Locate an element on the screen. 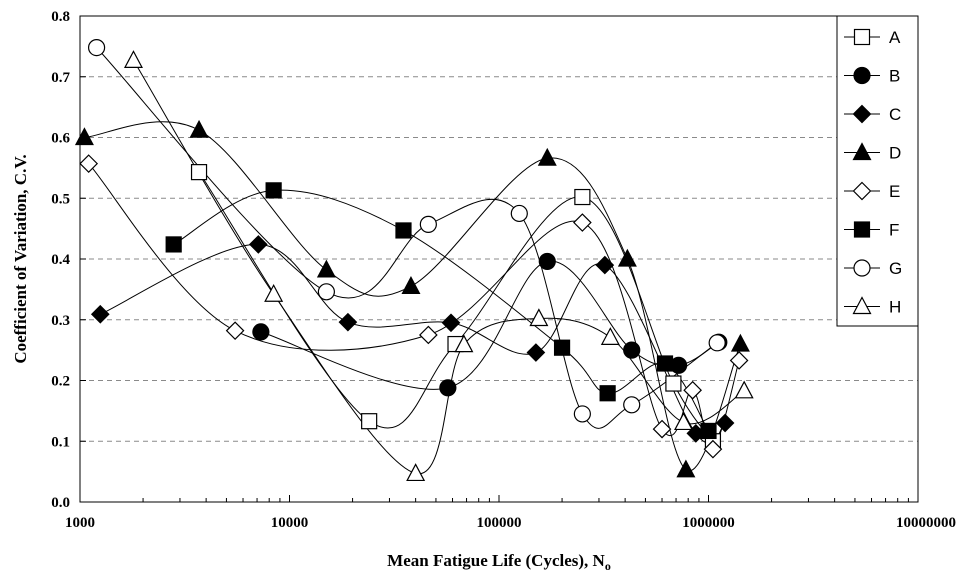 The height and width of the screenshot is (581, 960). y-tick-label: 0.8 is located at coordinates (60, 17).